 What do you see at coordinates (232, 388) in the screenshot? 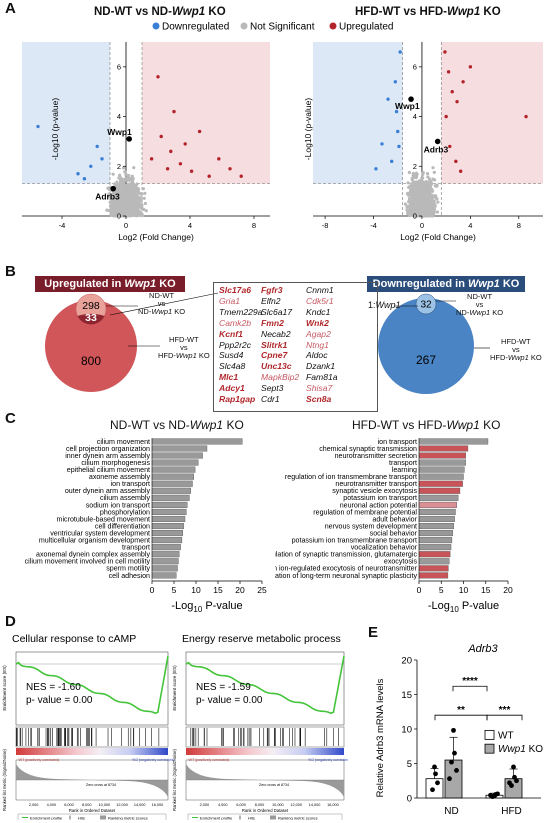
I see `gene-name: Adcy1` at bounding box center [232, 388].